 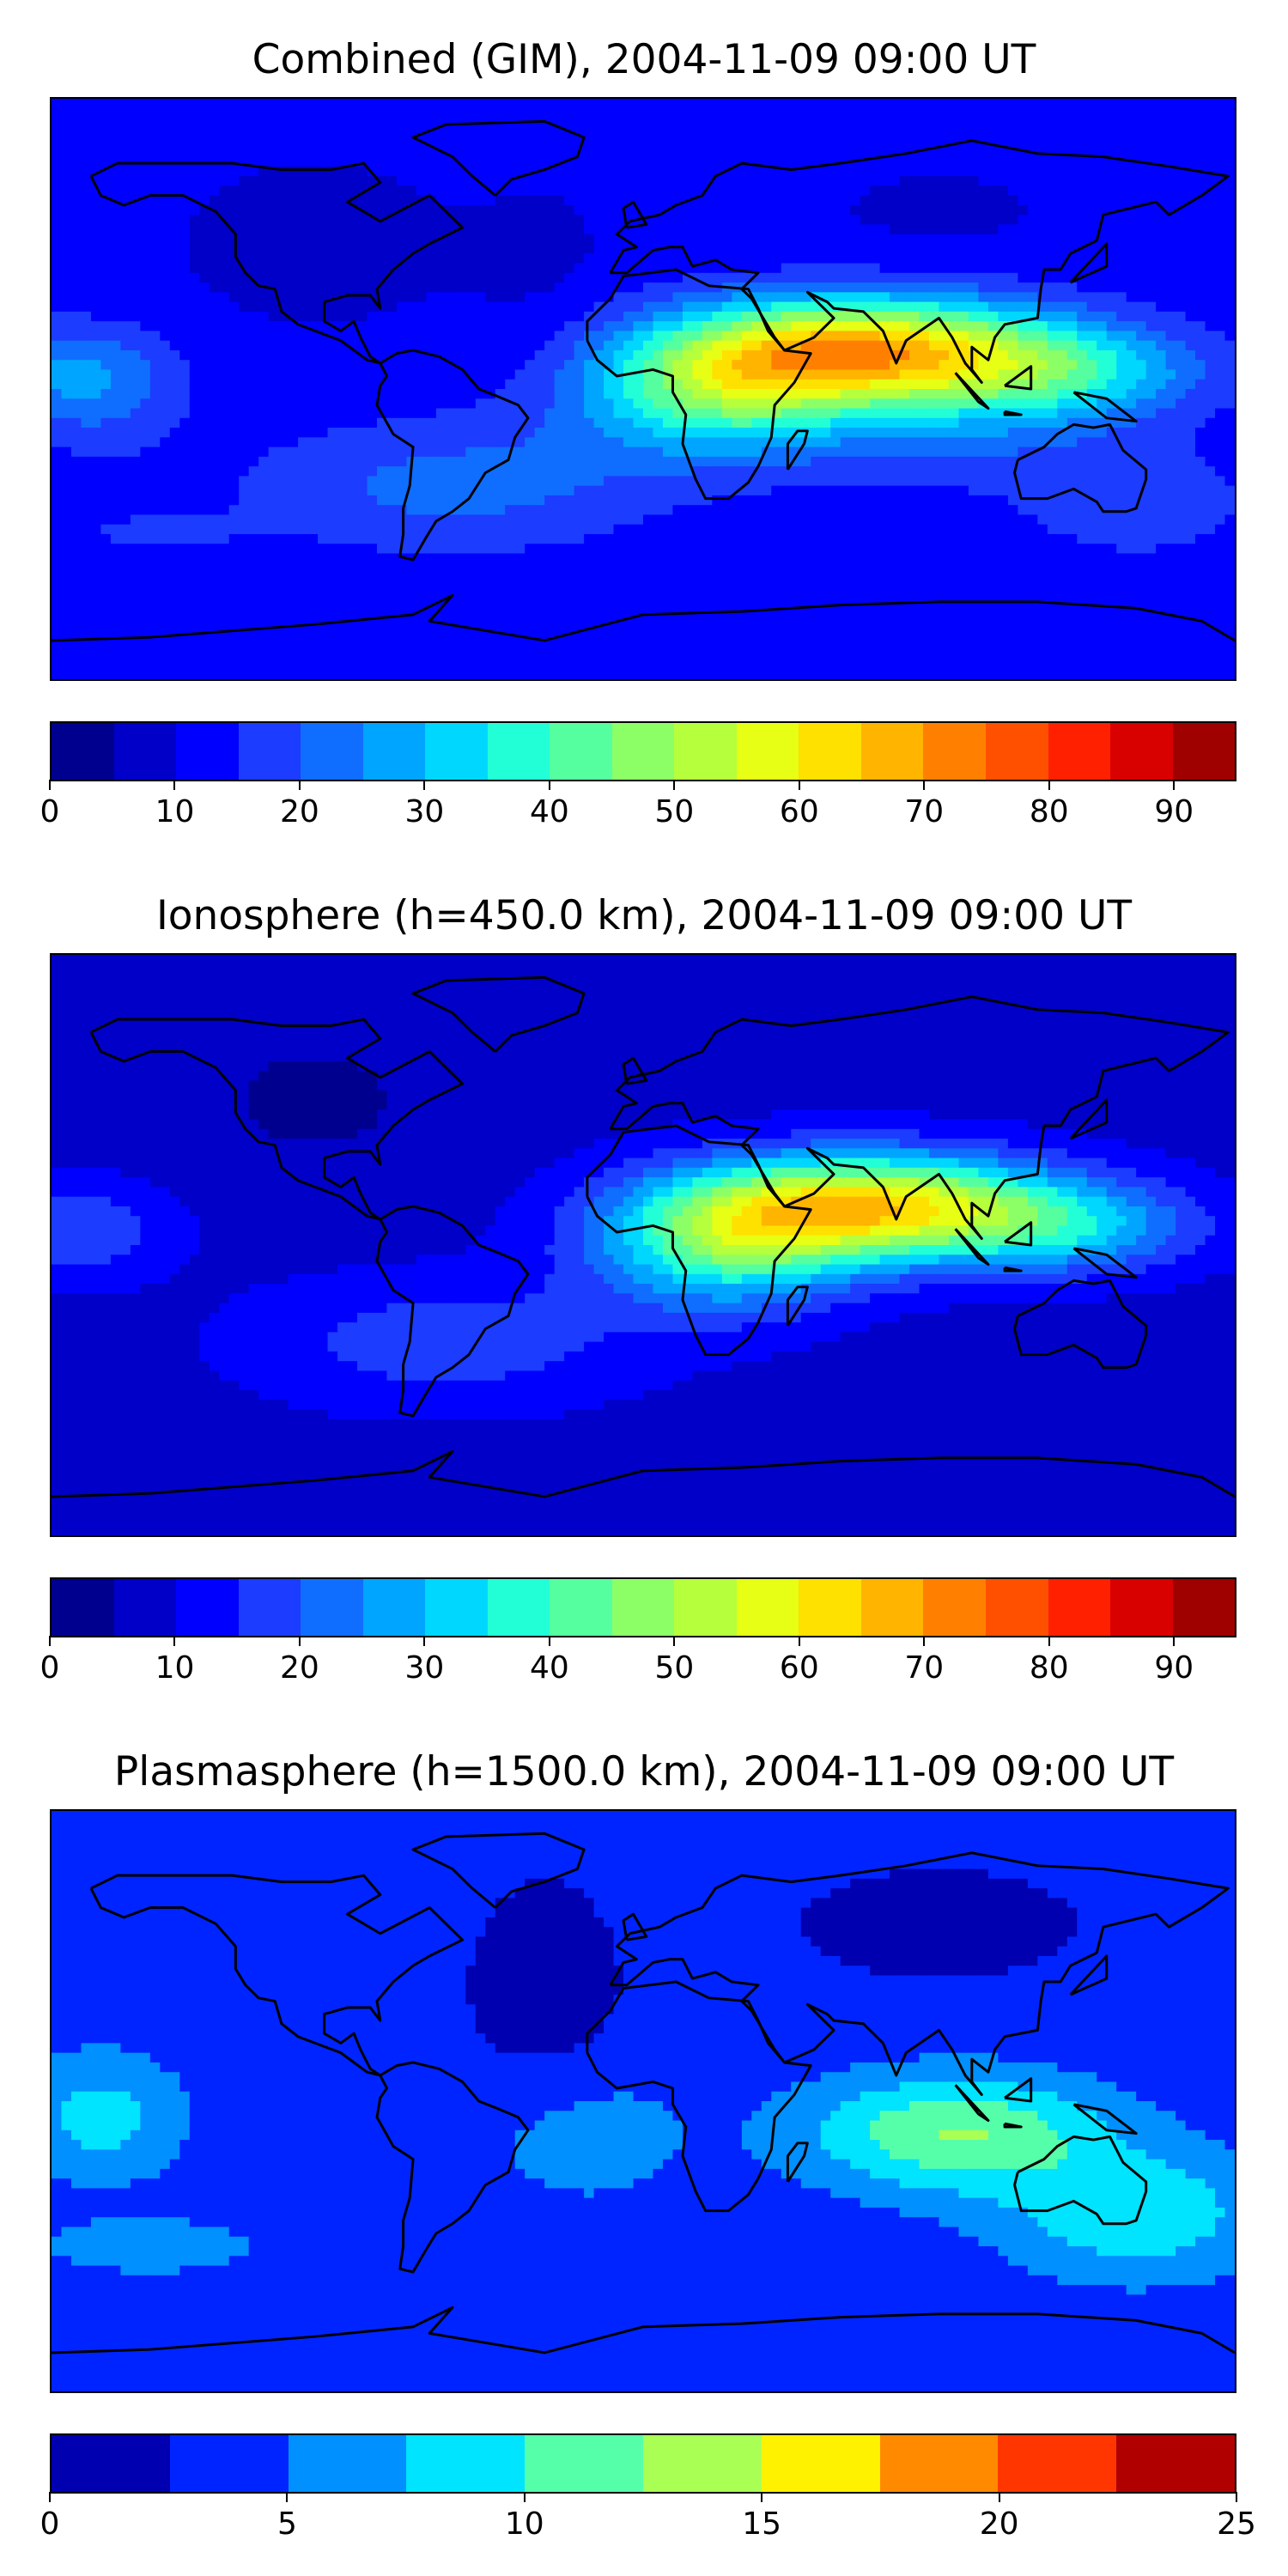 What do you see at coordinates (674, 1668) in the screenshot?
I see `colorbar-tick-label: 50` at bounding box center [674, 1668].